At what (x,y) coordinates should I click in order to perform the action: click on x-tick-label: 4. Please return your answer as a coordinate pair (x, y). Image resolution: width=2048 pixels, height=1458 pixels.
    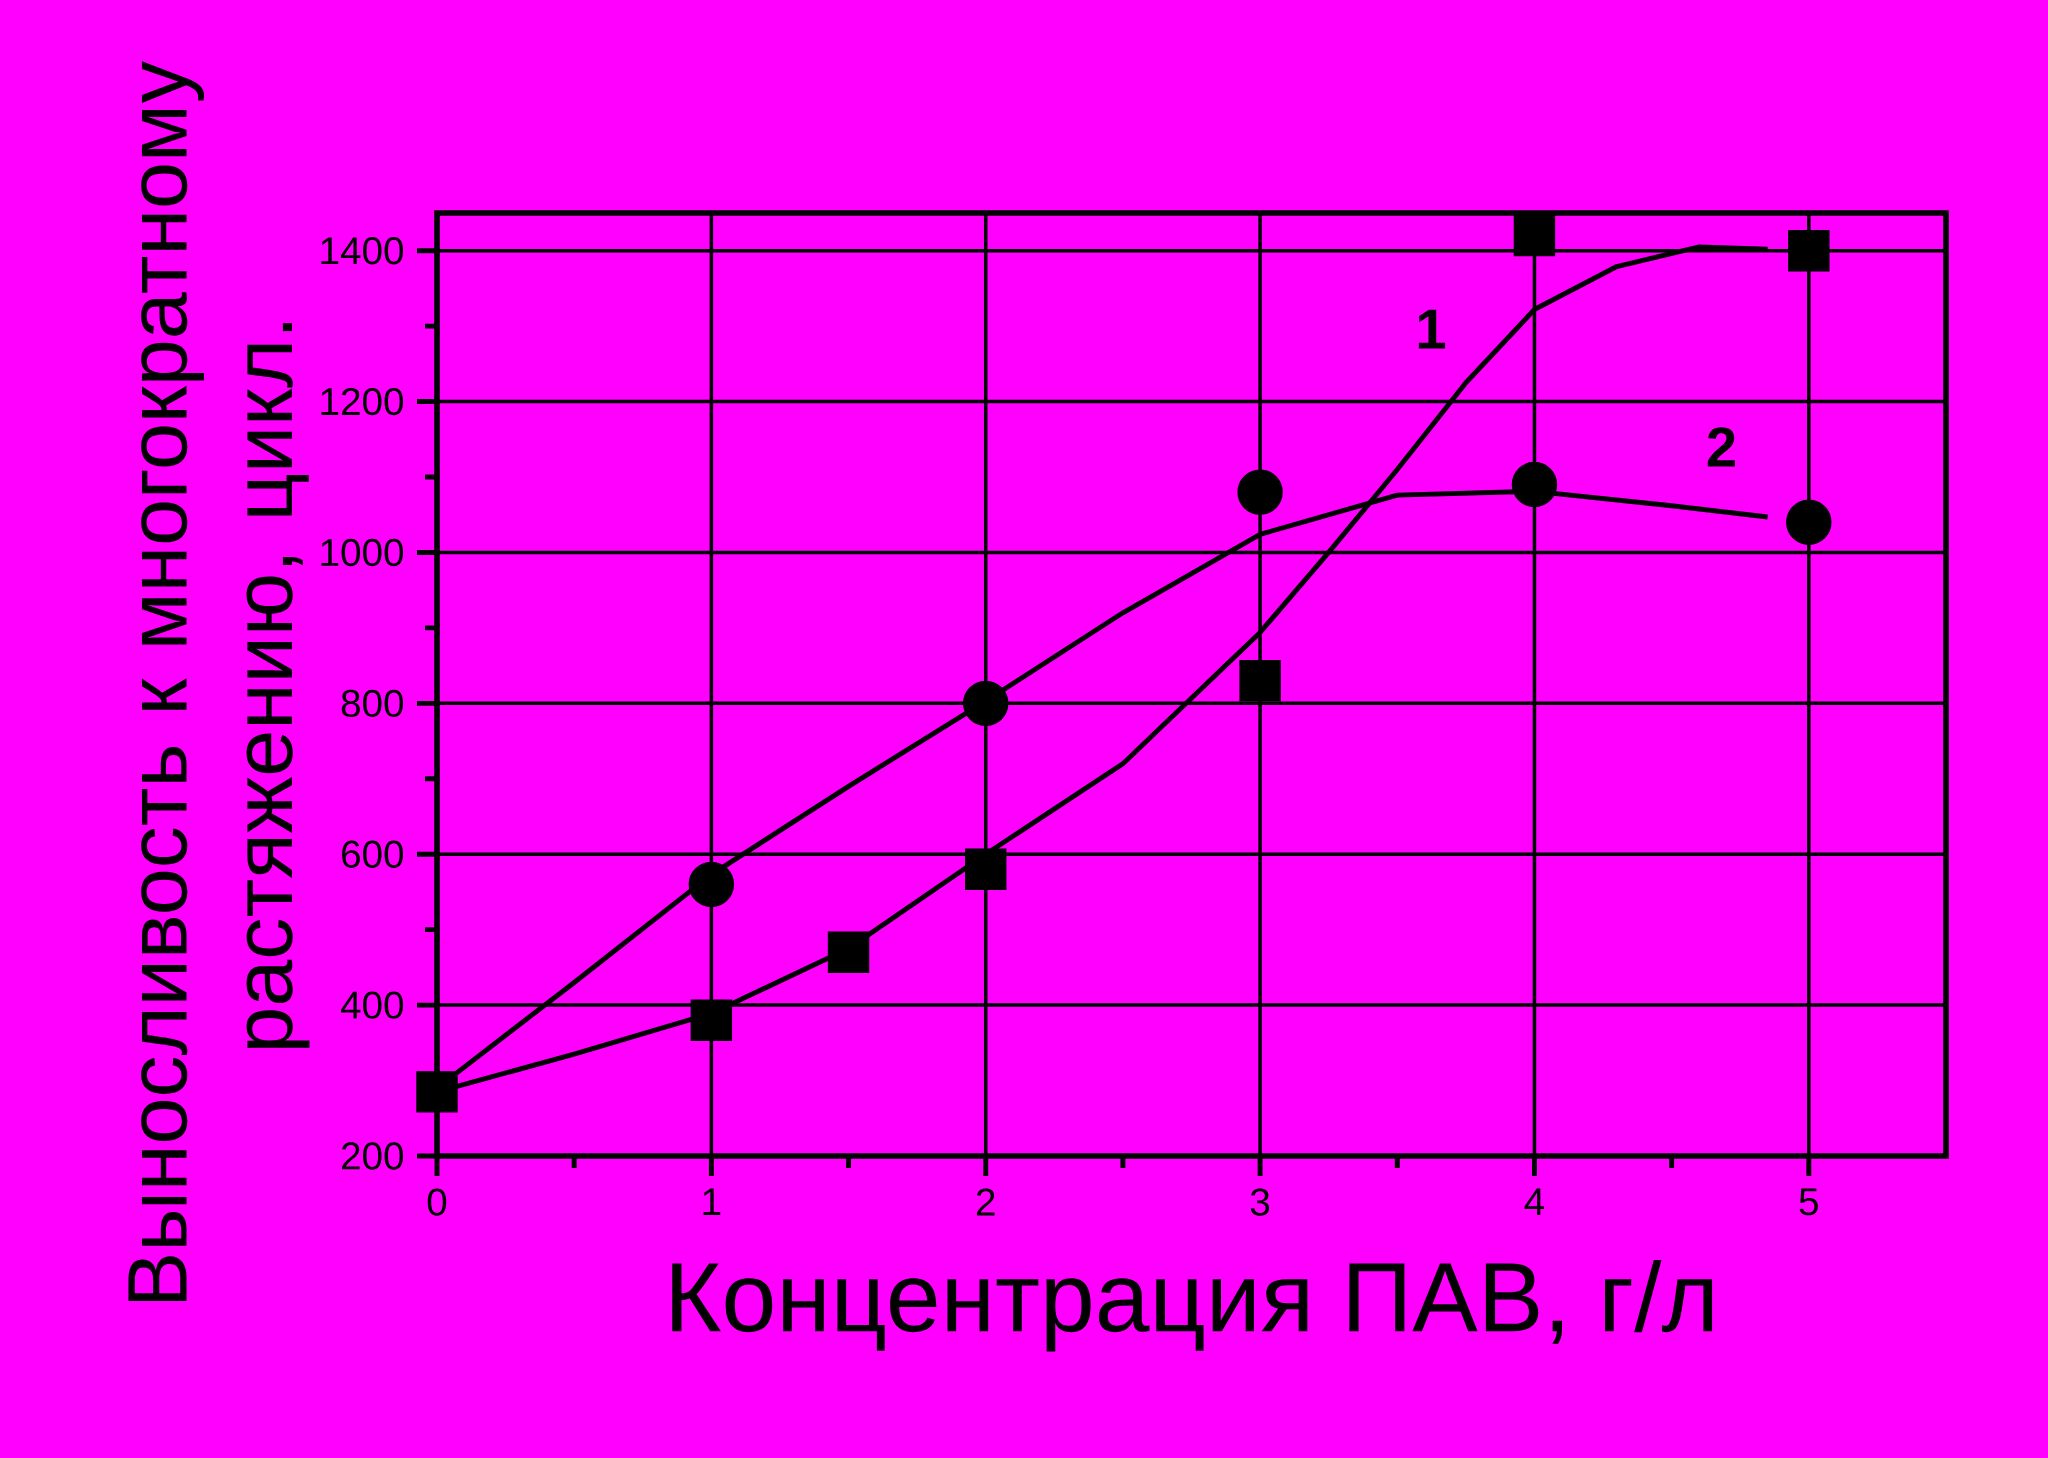
    Looking at the image, I should click on (1534, 1201).